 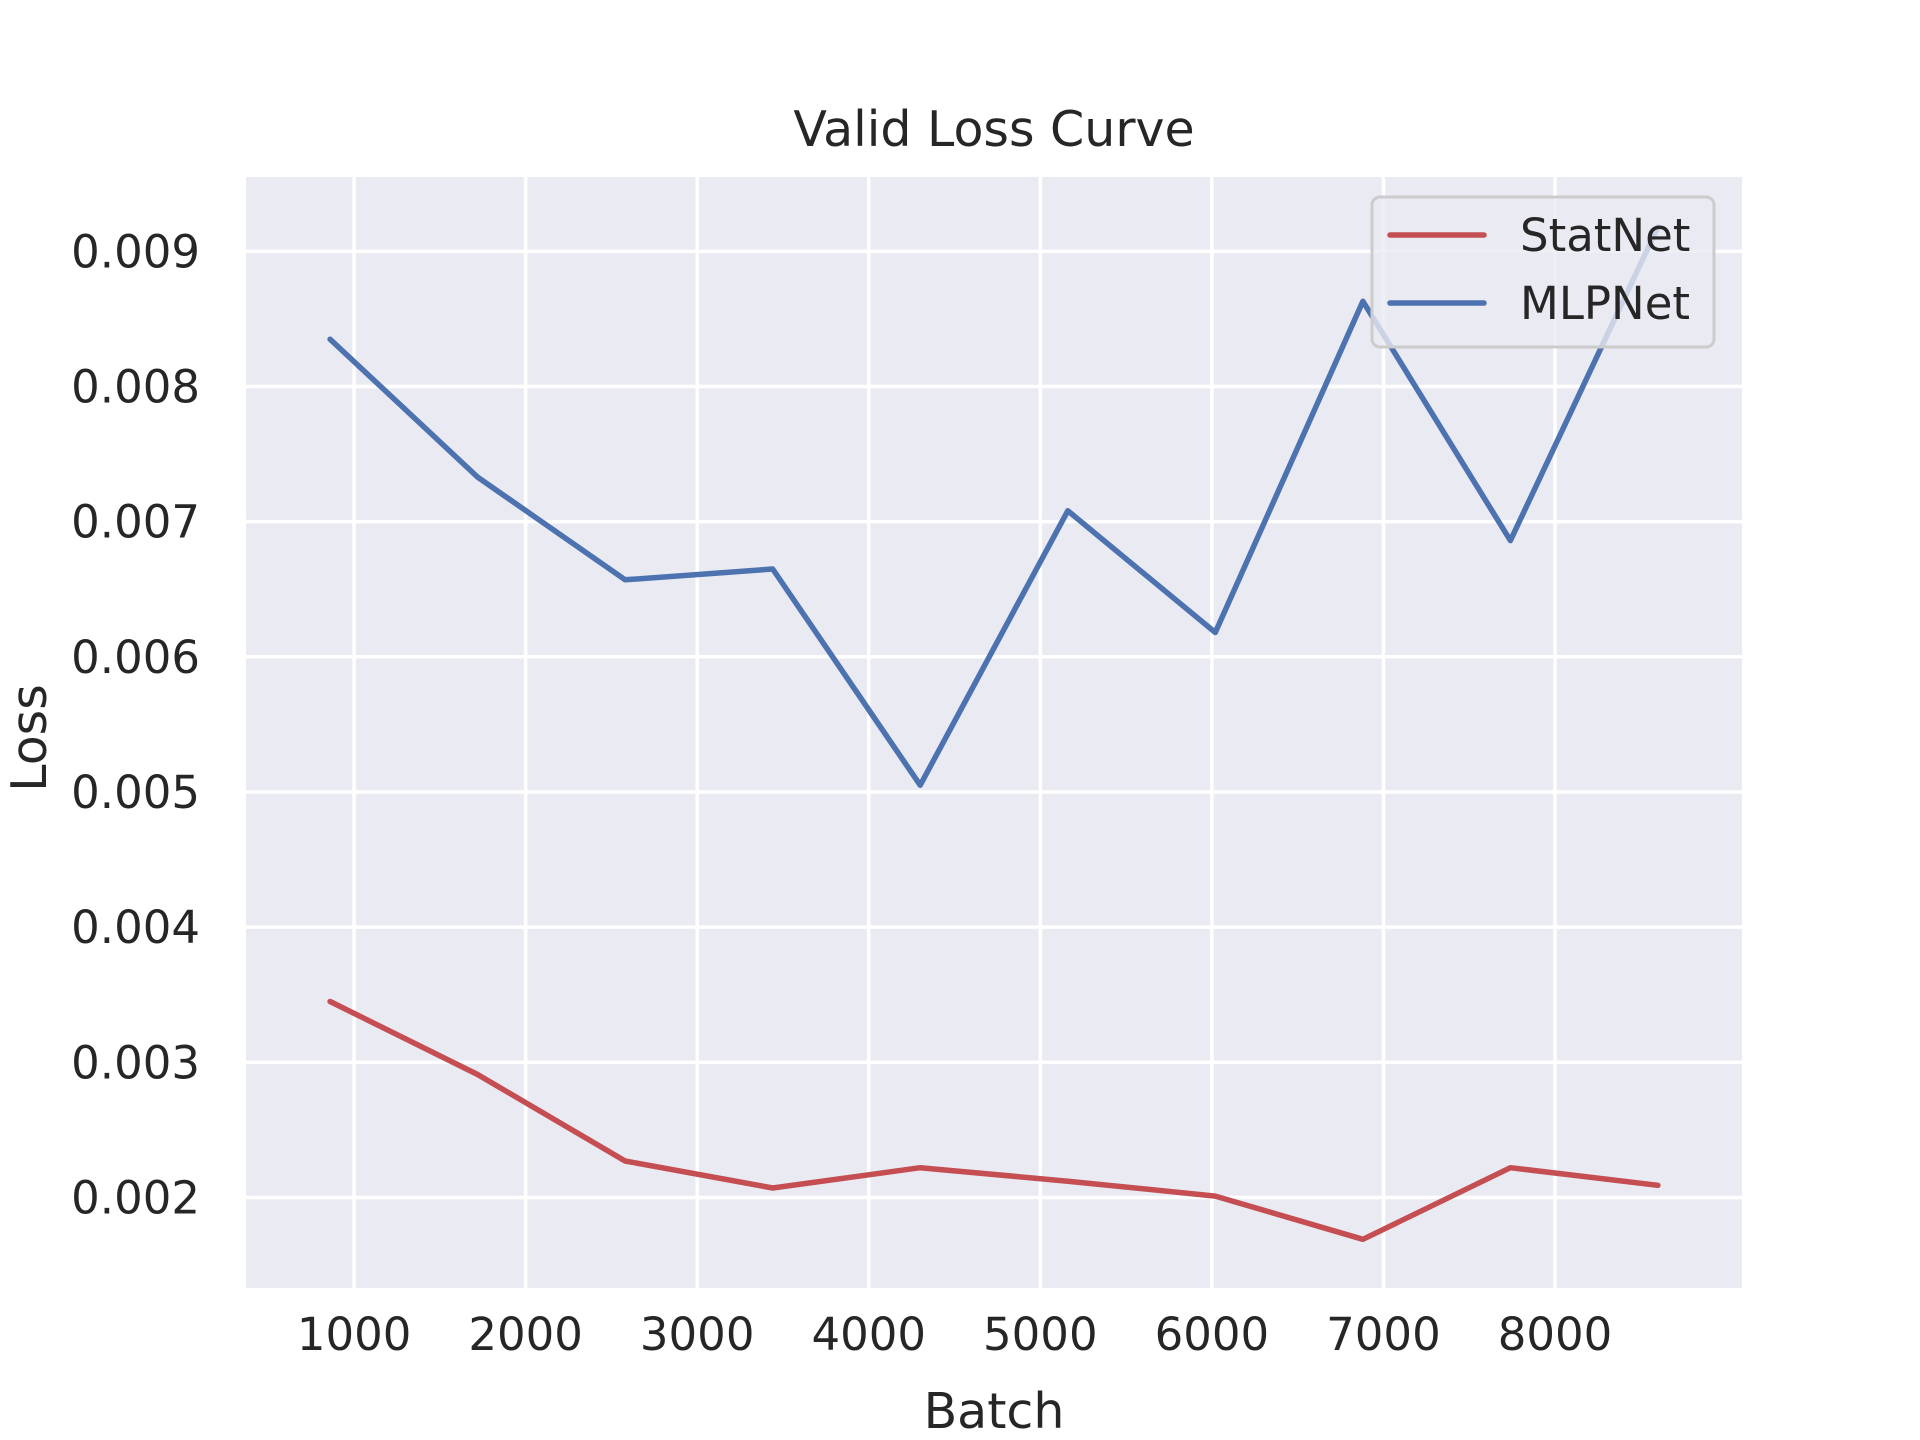 I want to click on x-tick-label: 5000, so click(x=1040, y=1334).